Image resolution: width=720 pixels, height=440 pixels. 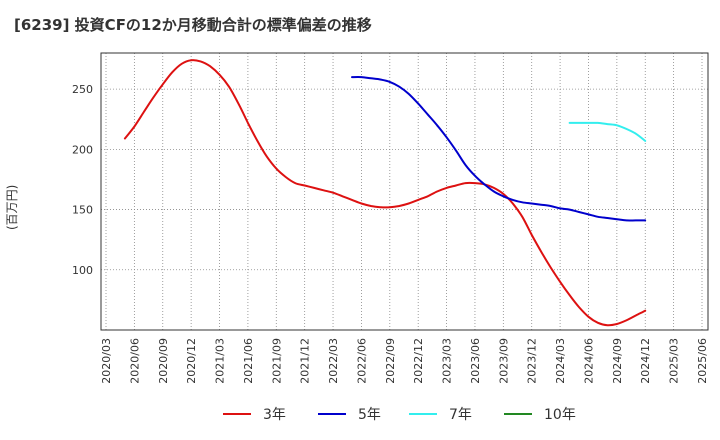 What do you see at coordinates (588, 361) in the screenshot?
I see `x-tick-label: 2024/06` at bounding box center [588, 361].